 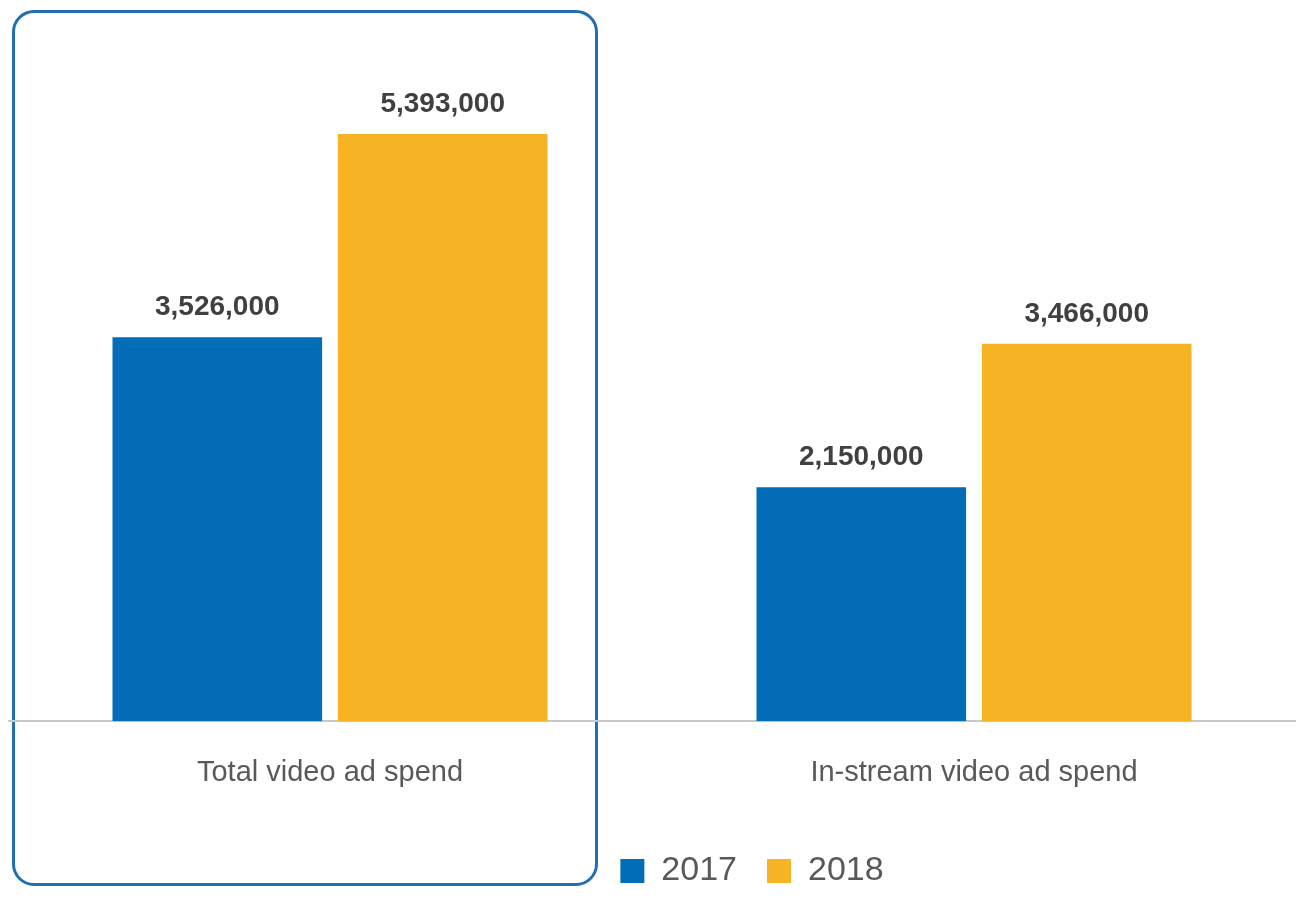 I want to click on data-label: 2,150,000, so click(x=861, y=455).